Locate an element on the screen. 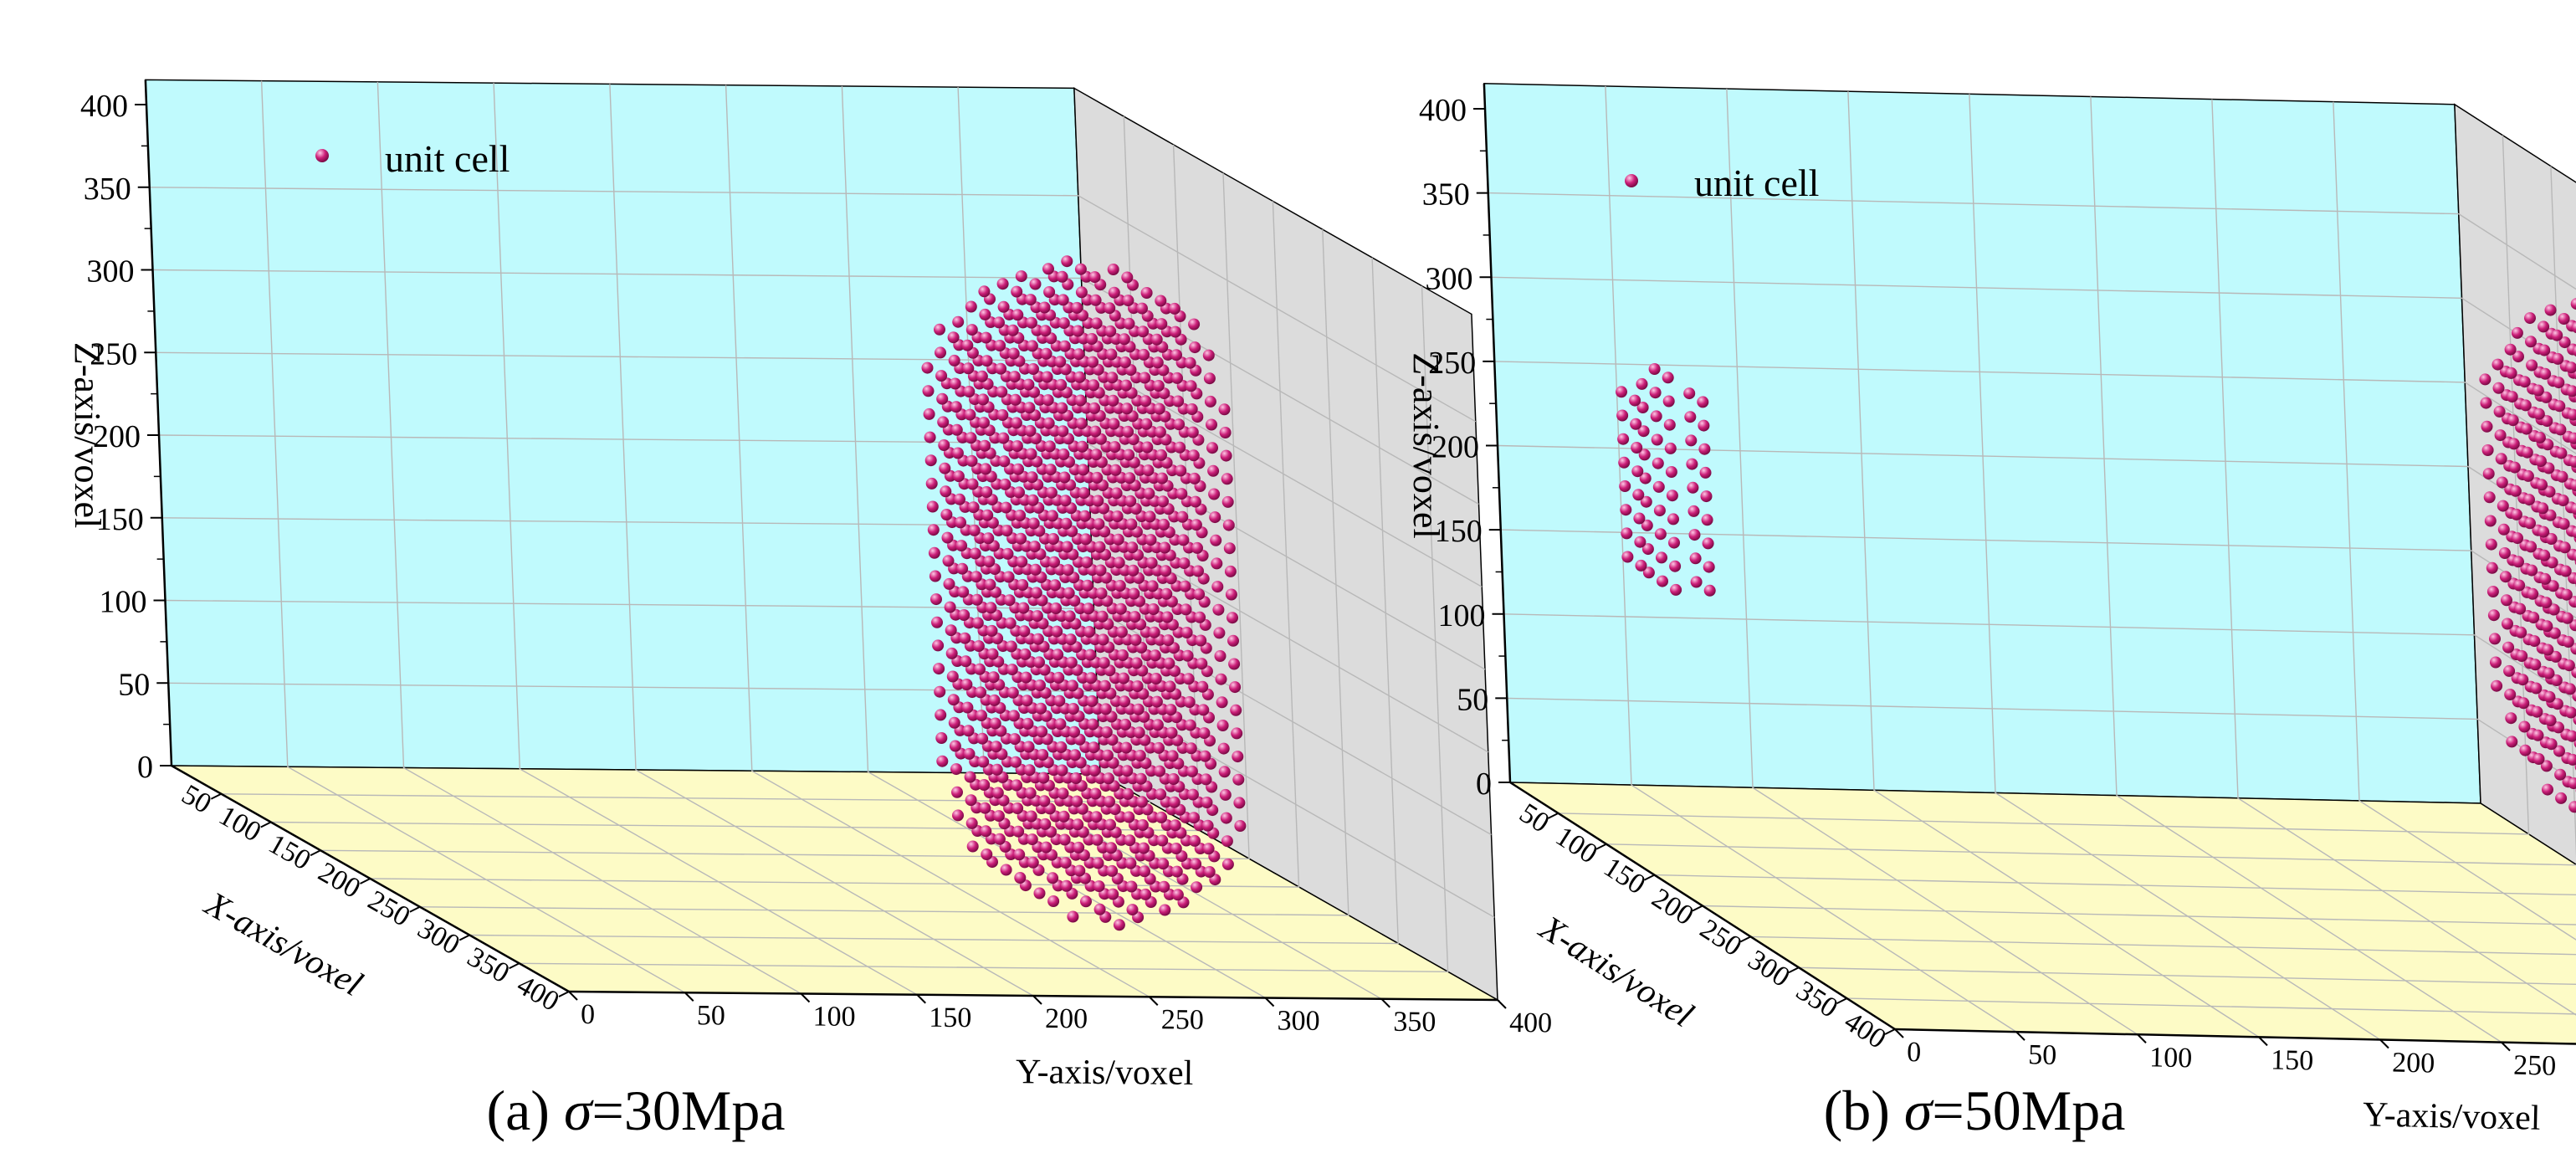 The height and width of the screenshot is (1174, 2576). caption-b-rest: =50Mpa is located at coordinates (2029, 1110).